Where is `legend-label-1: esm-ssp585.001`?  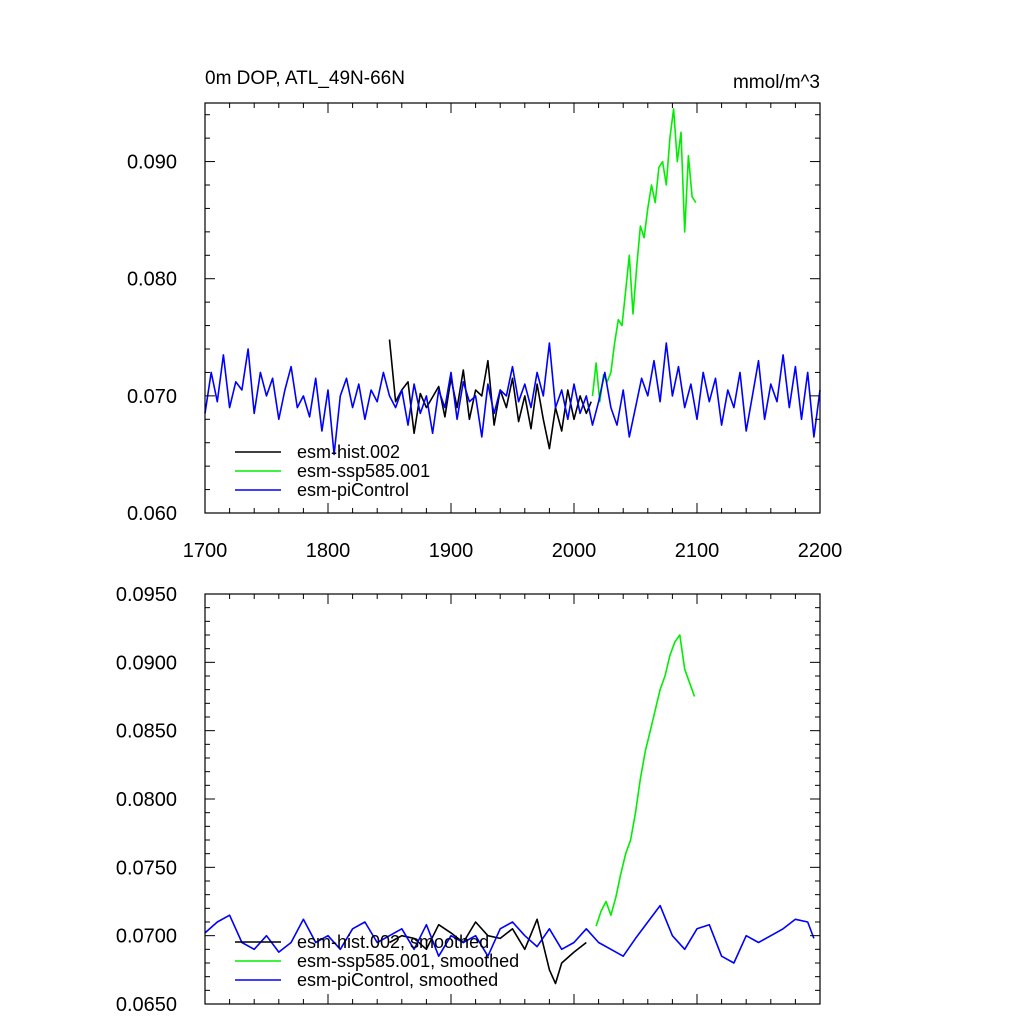
legend-label-1: esm-ssp585.001 is located at coordinates (363, 471).